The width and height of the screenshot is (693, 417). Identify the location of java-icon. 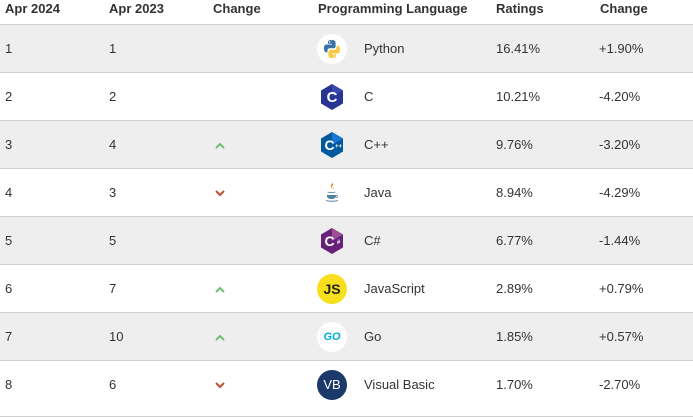
(332, 193).